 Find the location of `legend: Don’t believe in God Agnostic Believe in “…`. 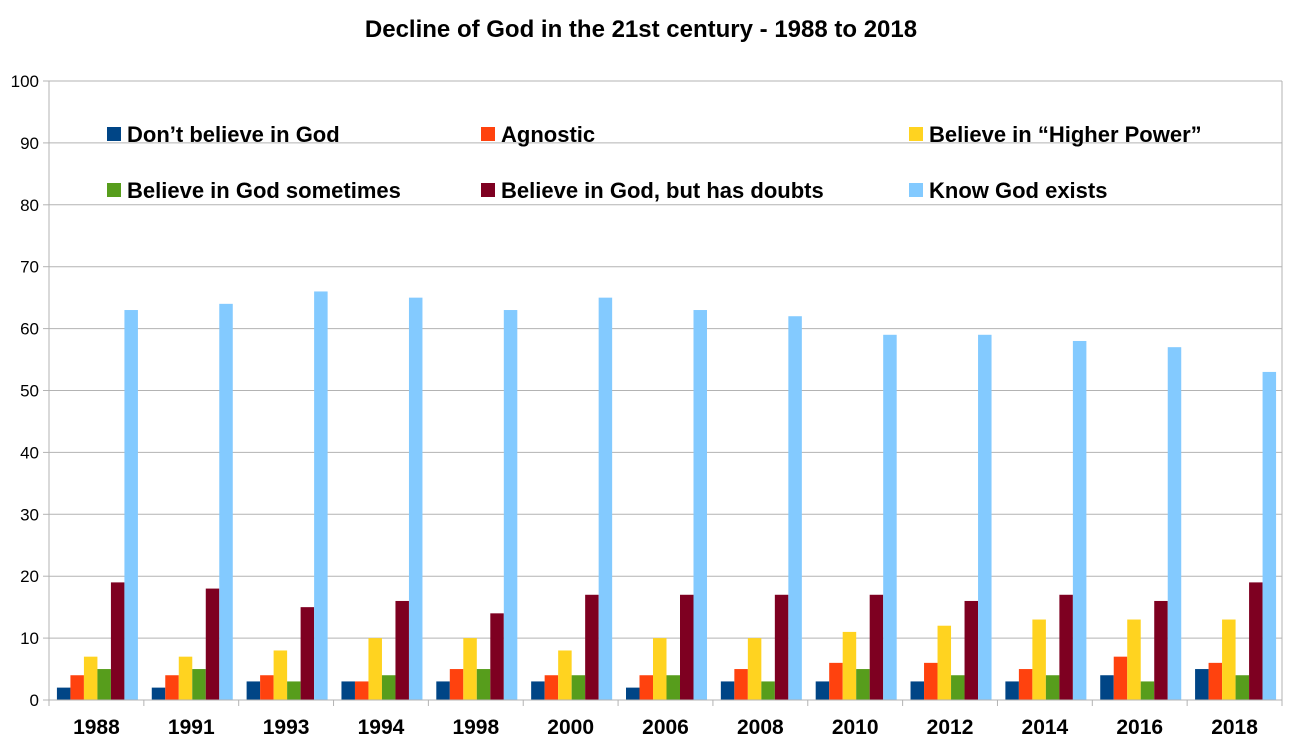

legend: Don’t believe in God Agnostic Believe in “… is located at coordinates (654, 162).